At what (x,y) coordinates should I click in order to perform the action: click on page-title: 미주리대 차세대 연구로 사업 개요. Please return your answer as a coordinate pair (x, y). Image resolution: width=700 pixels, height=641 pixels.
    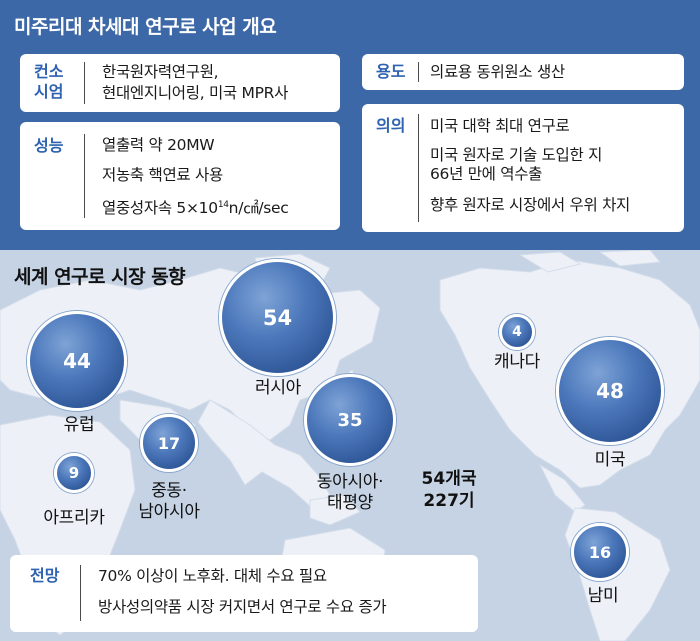
    Looking at the image, I should click on (145, 27).